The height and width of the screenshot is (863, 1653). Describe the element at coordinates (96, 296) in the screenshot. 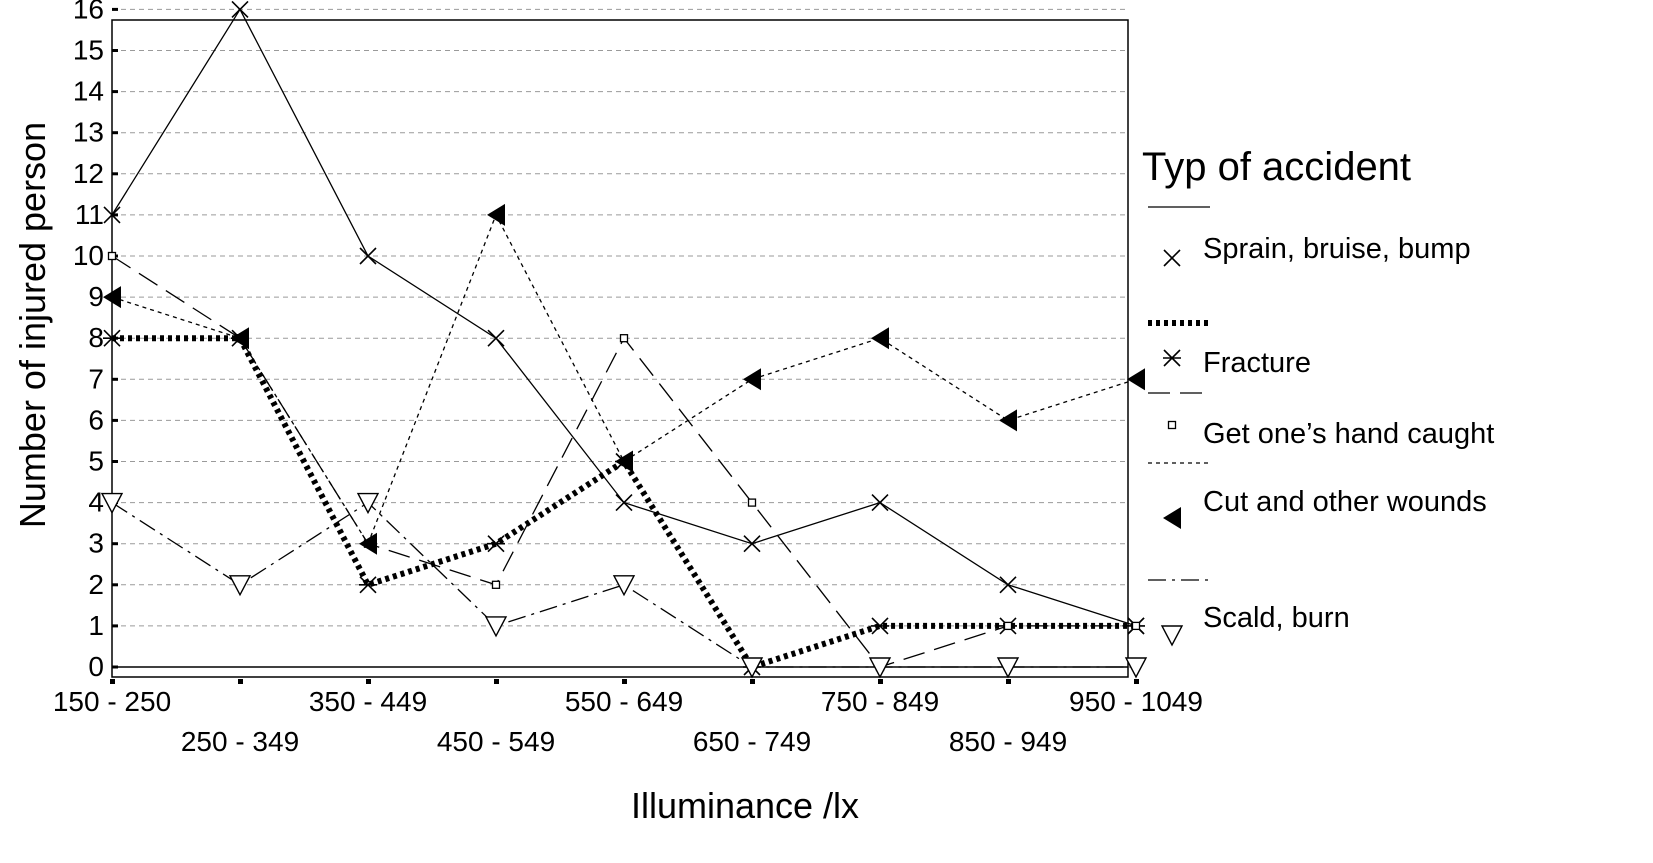

I see `y-tick-label: 9` at that location.